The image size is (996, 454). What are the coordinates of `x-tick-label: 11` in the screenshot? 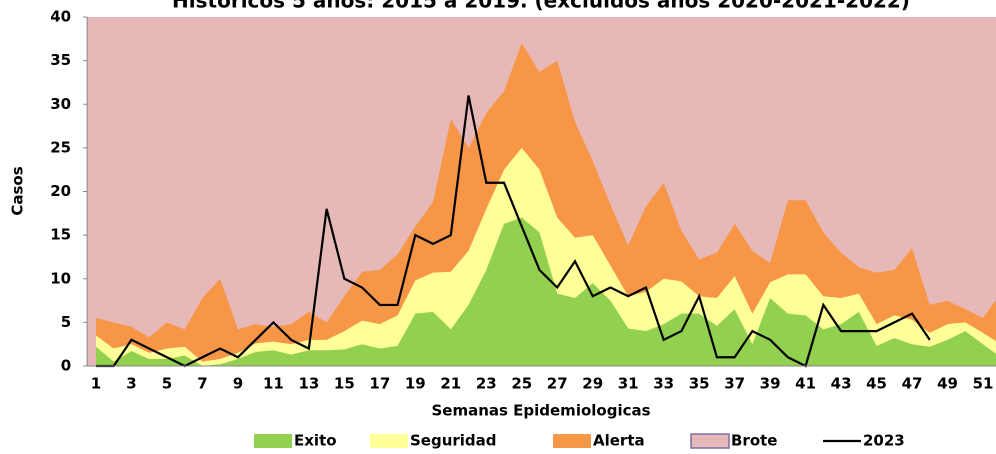 It's located at (273, 384).